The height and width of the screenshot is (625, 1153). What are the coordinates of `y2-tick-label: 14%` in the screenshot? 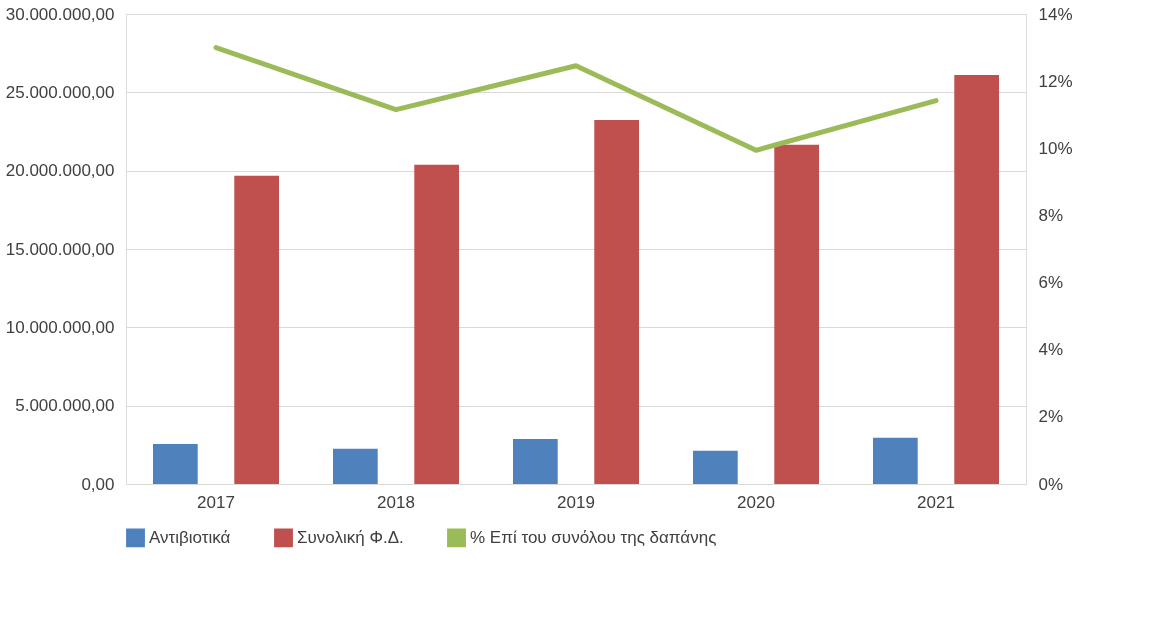 It's located at (1055, 14).